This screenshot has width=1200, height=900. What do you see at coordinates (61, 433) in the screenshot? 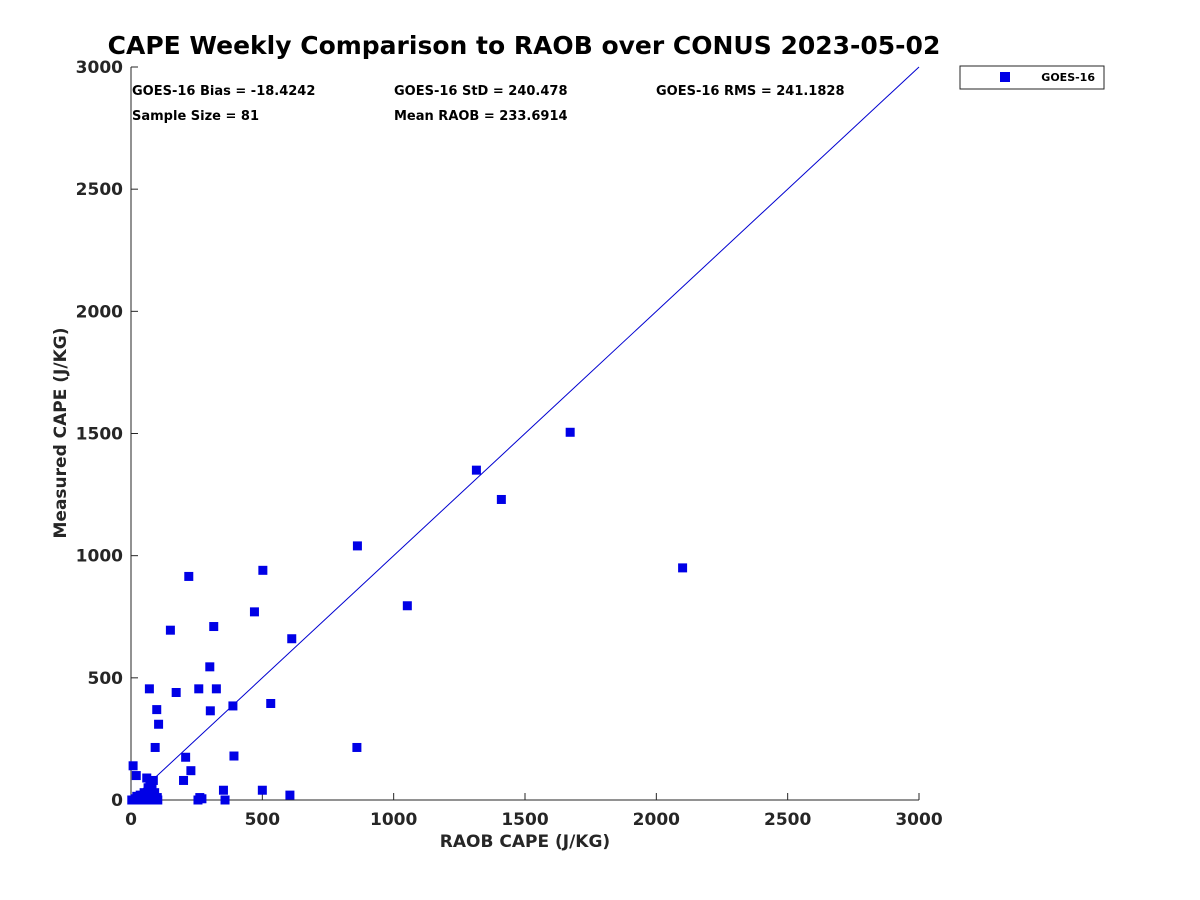
I see `y-axis-label: Measured CAPE (J/KG)` at bounding box center [61, 433].